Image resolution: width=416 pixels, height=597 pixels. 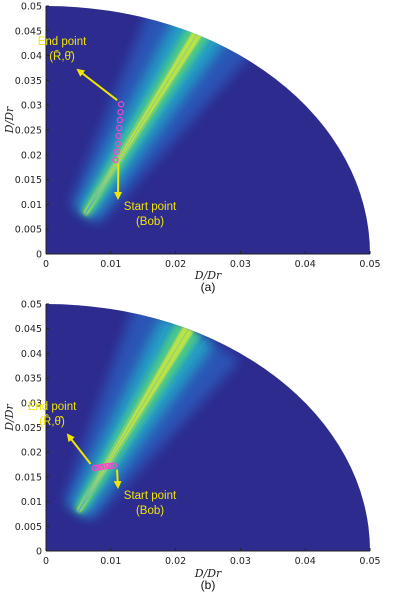 What do you see at coordinates (208, 585) in the screenshot?
I see `panel-caption: (b)` at bounding box center [208, 585].